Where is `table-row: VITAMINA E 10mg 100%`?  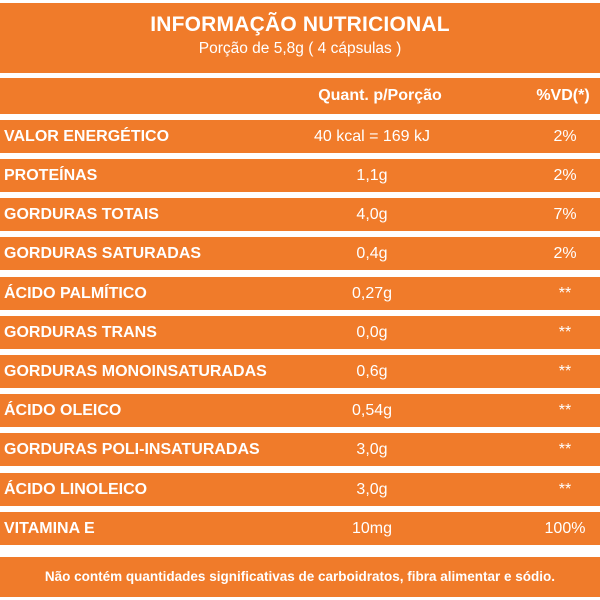
table-row: VITAMINA E 10mg 100% is located at coordinates (300, 528).